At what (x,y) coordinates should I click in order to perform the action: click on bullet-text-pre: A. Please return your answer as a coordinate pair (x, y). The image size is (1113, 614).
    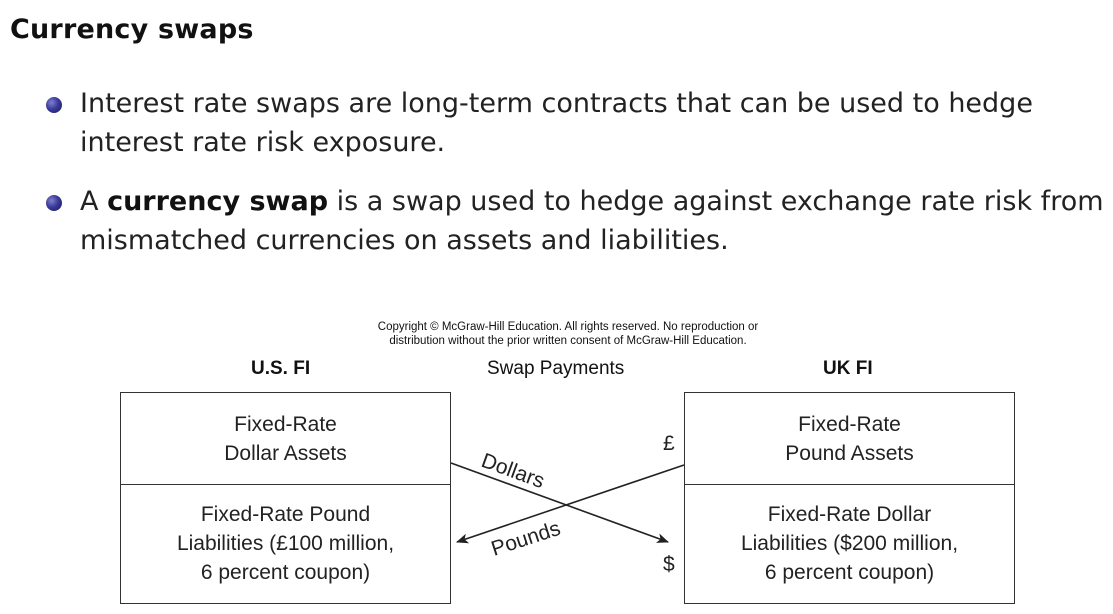
    Looking at the image, I should click on (94, 201).